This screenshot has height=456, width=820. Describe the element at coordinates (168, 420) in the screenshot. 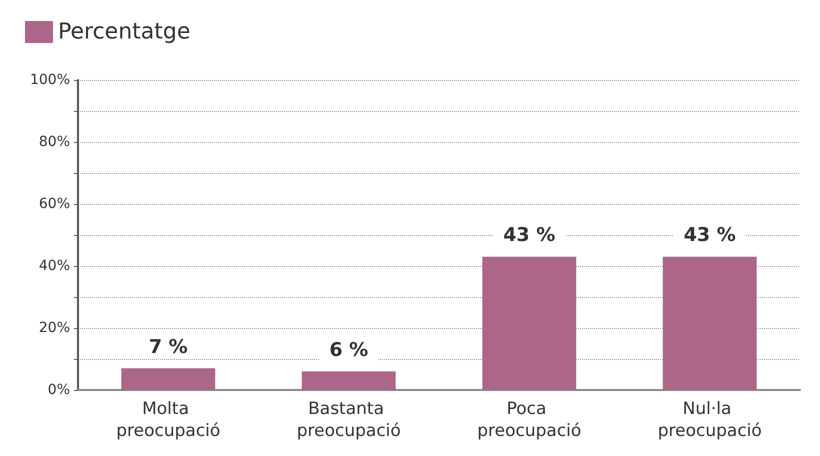

I see `x-tick-label: Molta preocupació` at that location.